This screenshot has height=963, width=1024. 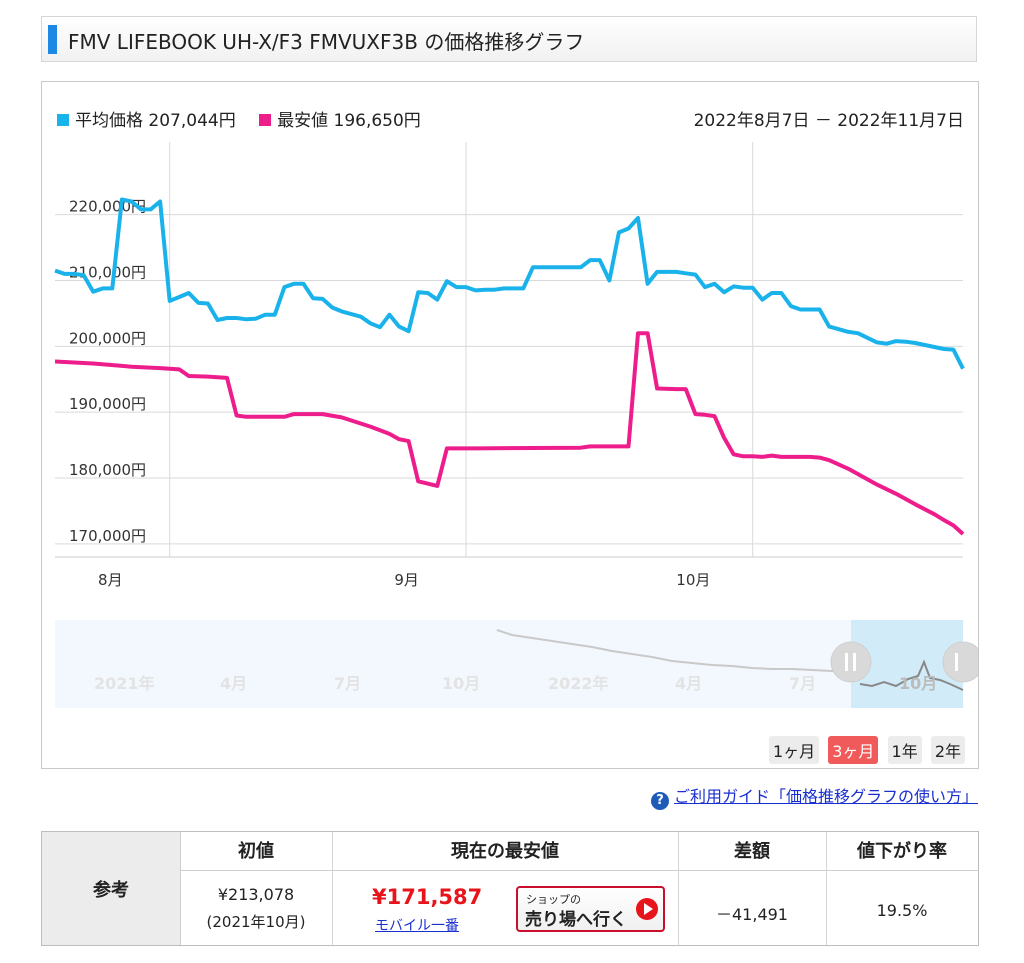 What do you see at coordinates (349, 121) in the screenshot?
I see `legend-minimum-label: 最安値 196,650円` at bounding box center [349, 121].